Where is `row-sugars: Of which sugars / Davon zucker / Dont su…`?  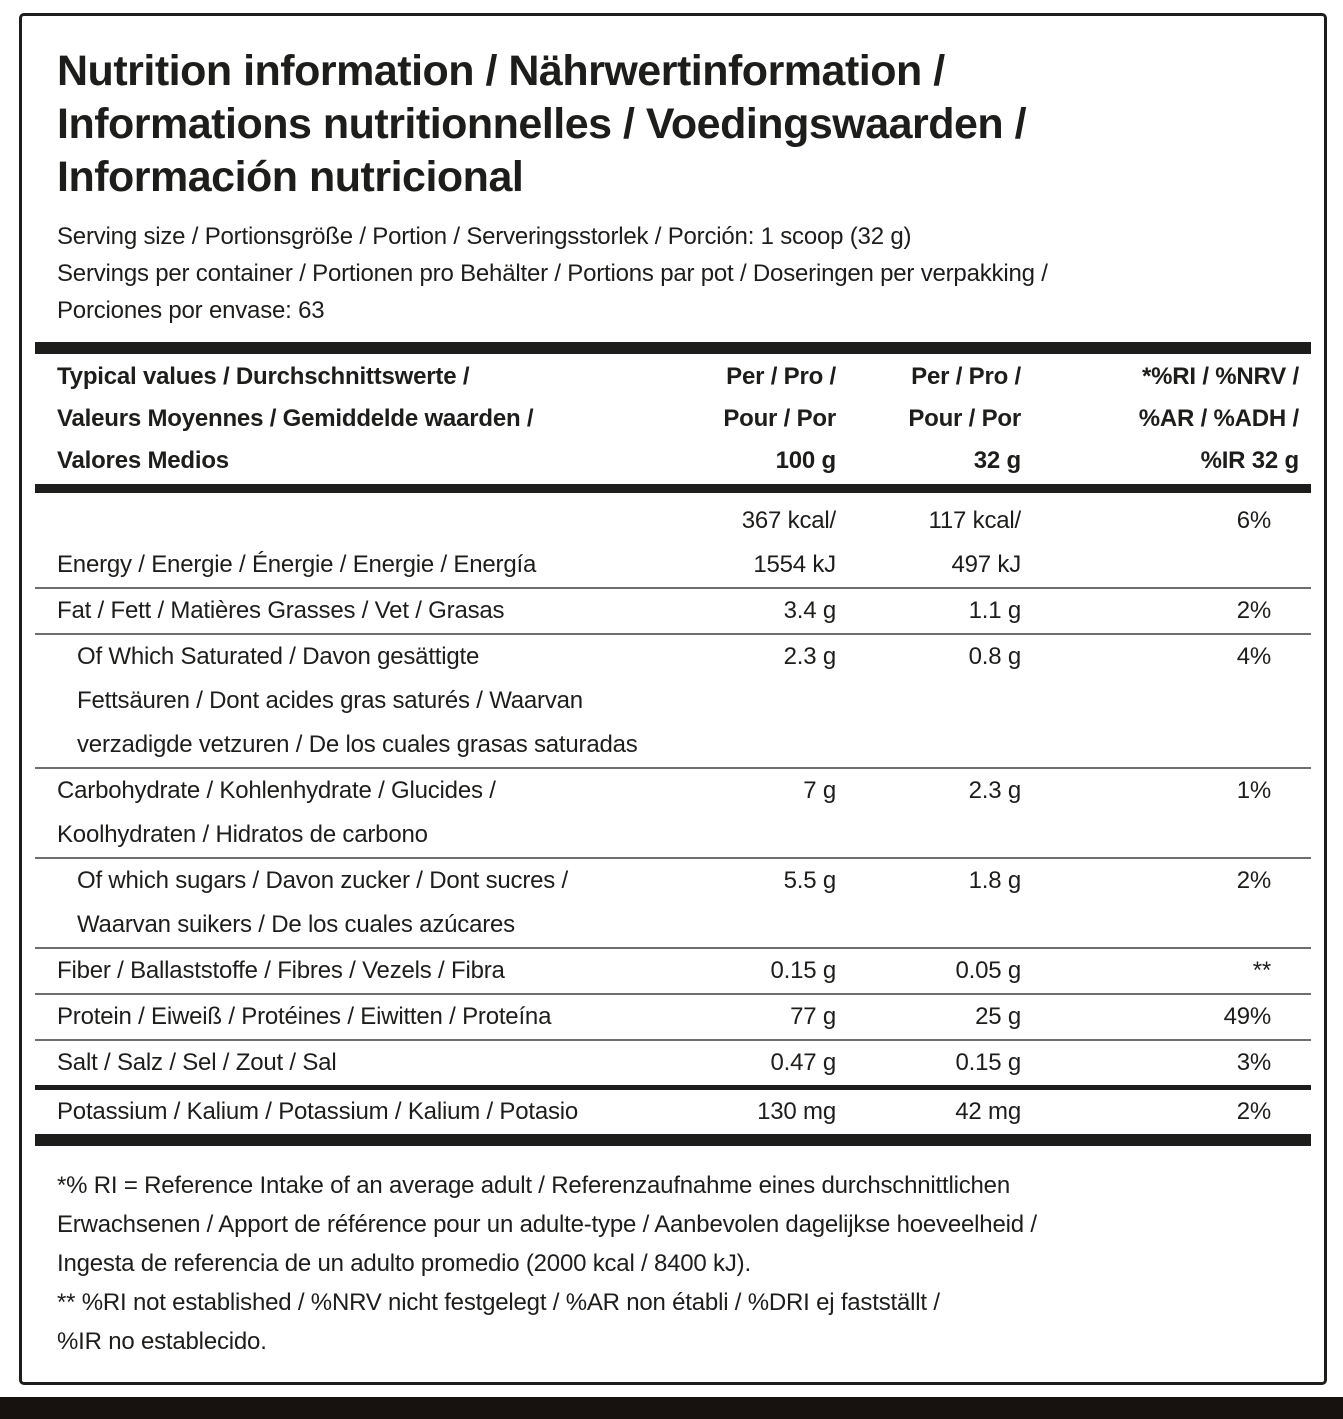 row-sugars: Of which sugars / Davon zucker / Dont su… is located at coordinates (673, 904).